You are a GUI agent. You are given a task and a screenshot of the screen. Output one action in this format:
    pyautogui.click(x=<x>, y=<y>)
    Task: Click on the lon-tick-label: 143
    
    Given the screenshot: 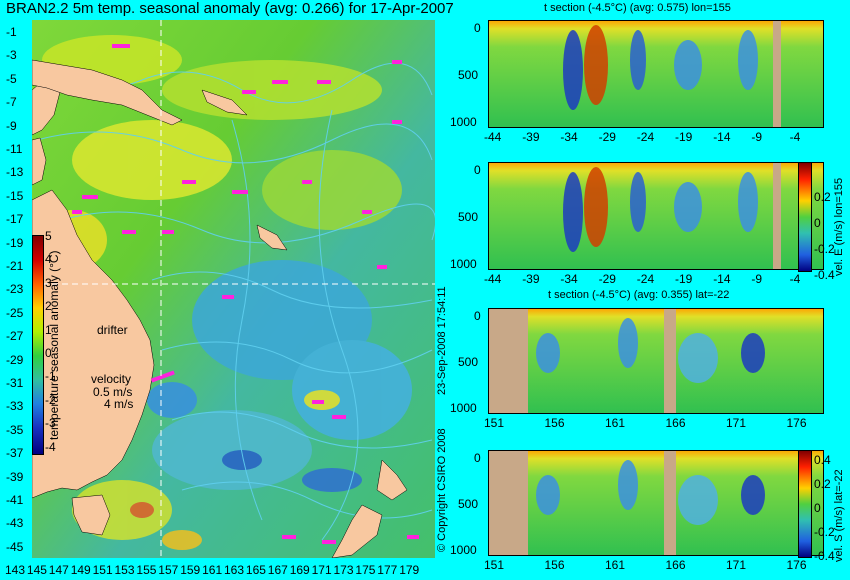 What is the action you would take?
    pyautogui.click(x=15, y=570)
    